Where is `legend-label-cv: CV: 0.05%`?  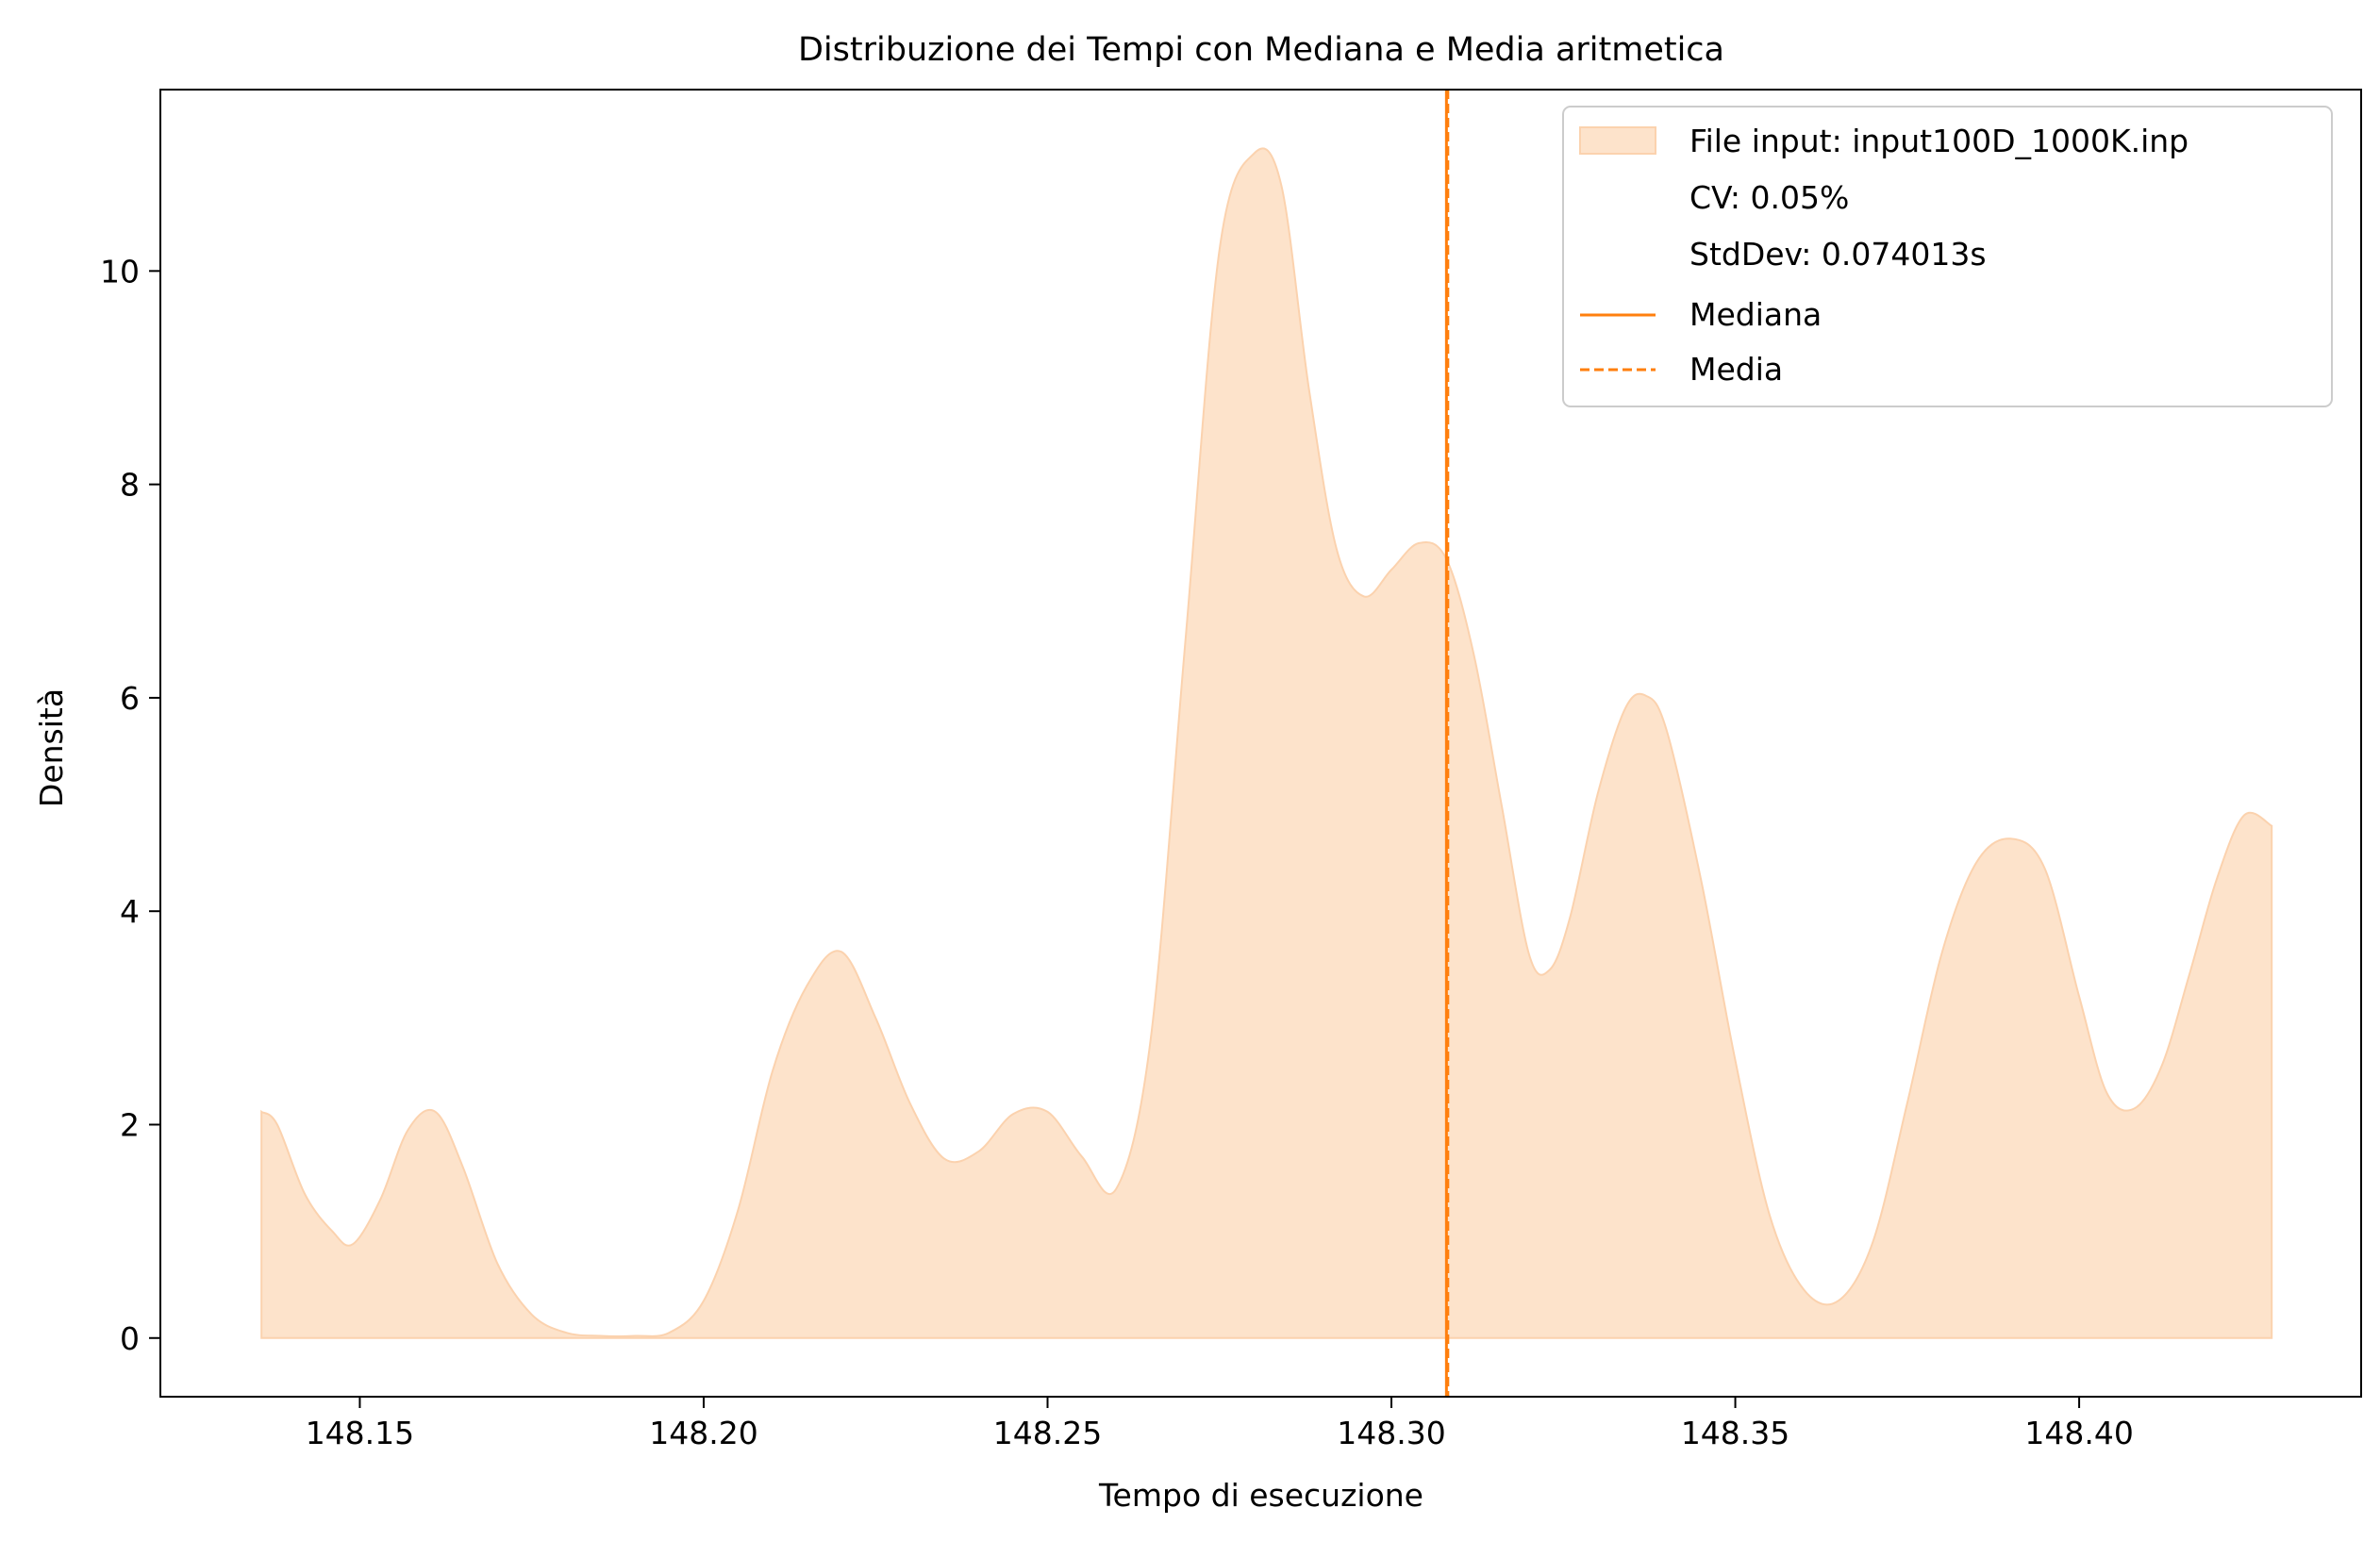
legend-label-cv: CV: 0.05% is located at coordinates (1769, 197).